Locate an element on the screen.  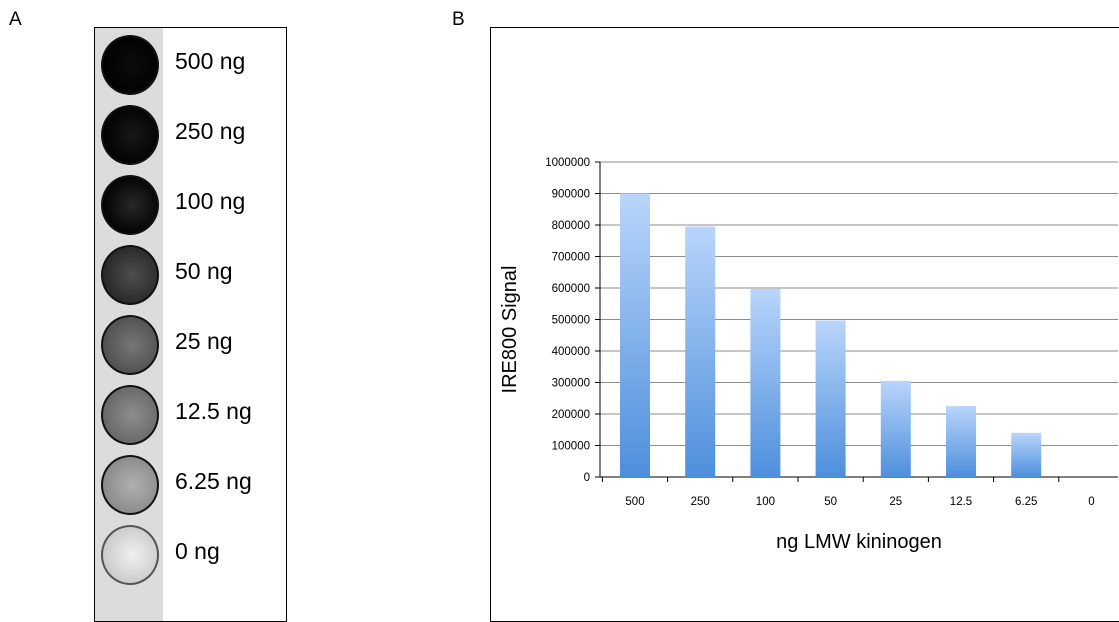
x-axis-title: ng LMW kininogen is located at coordinates (859, 542).